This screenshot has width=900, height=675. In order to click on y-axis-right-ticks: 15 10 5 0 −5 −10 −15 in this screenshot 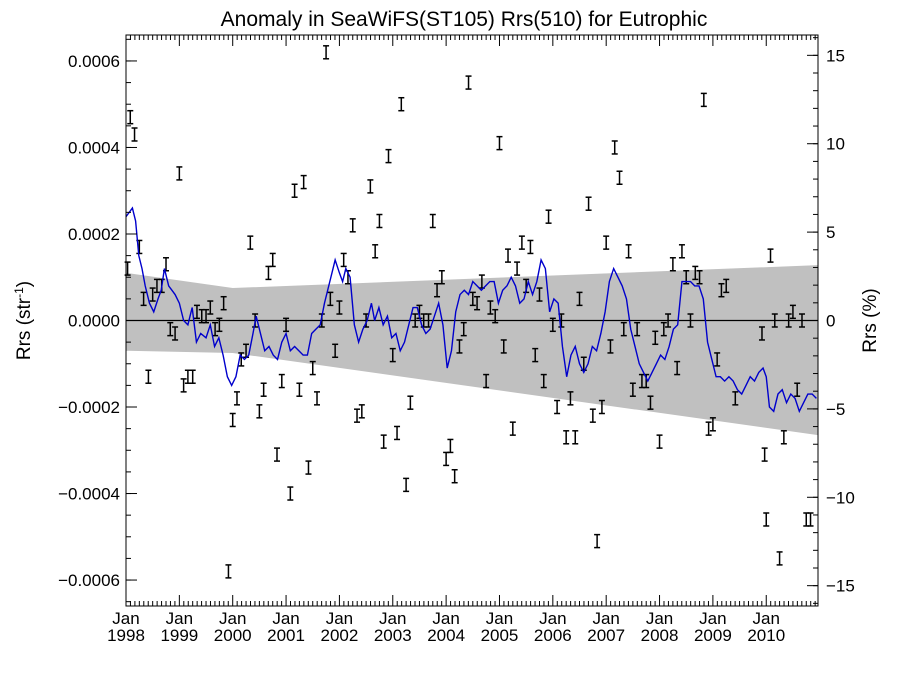, I will do `click(831, 320)`.